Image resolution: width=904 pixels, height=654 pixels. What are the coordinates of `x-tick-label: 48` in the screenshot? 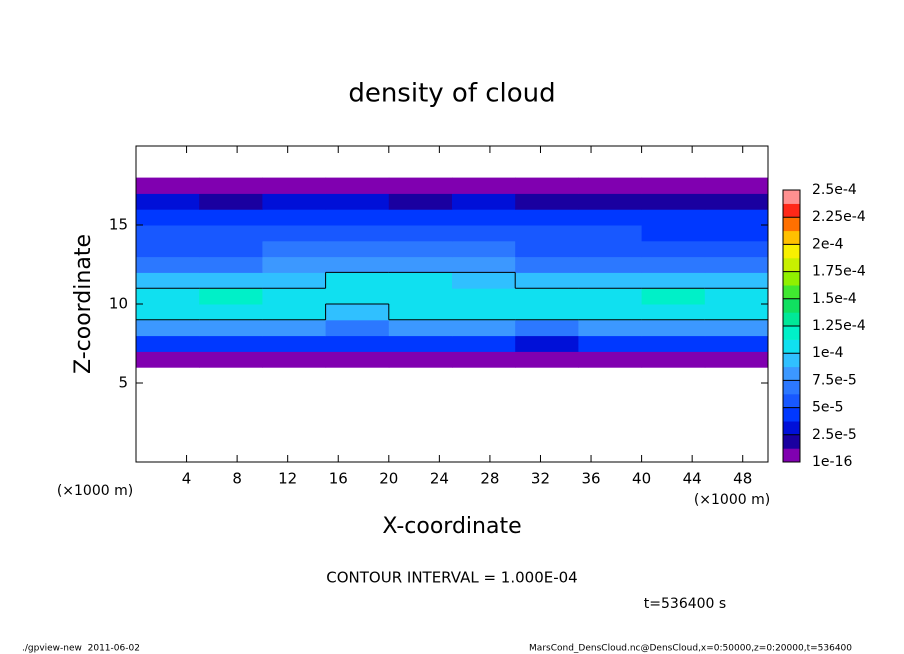 It's located at (742, 479).